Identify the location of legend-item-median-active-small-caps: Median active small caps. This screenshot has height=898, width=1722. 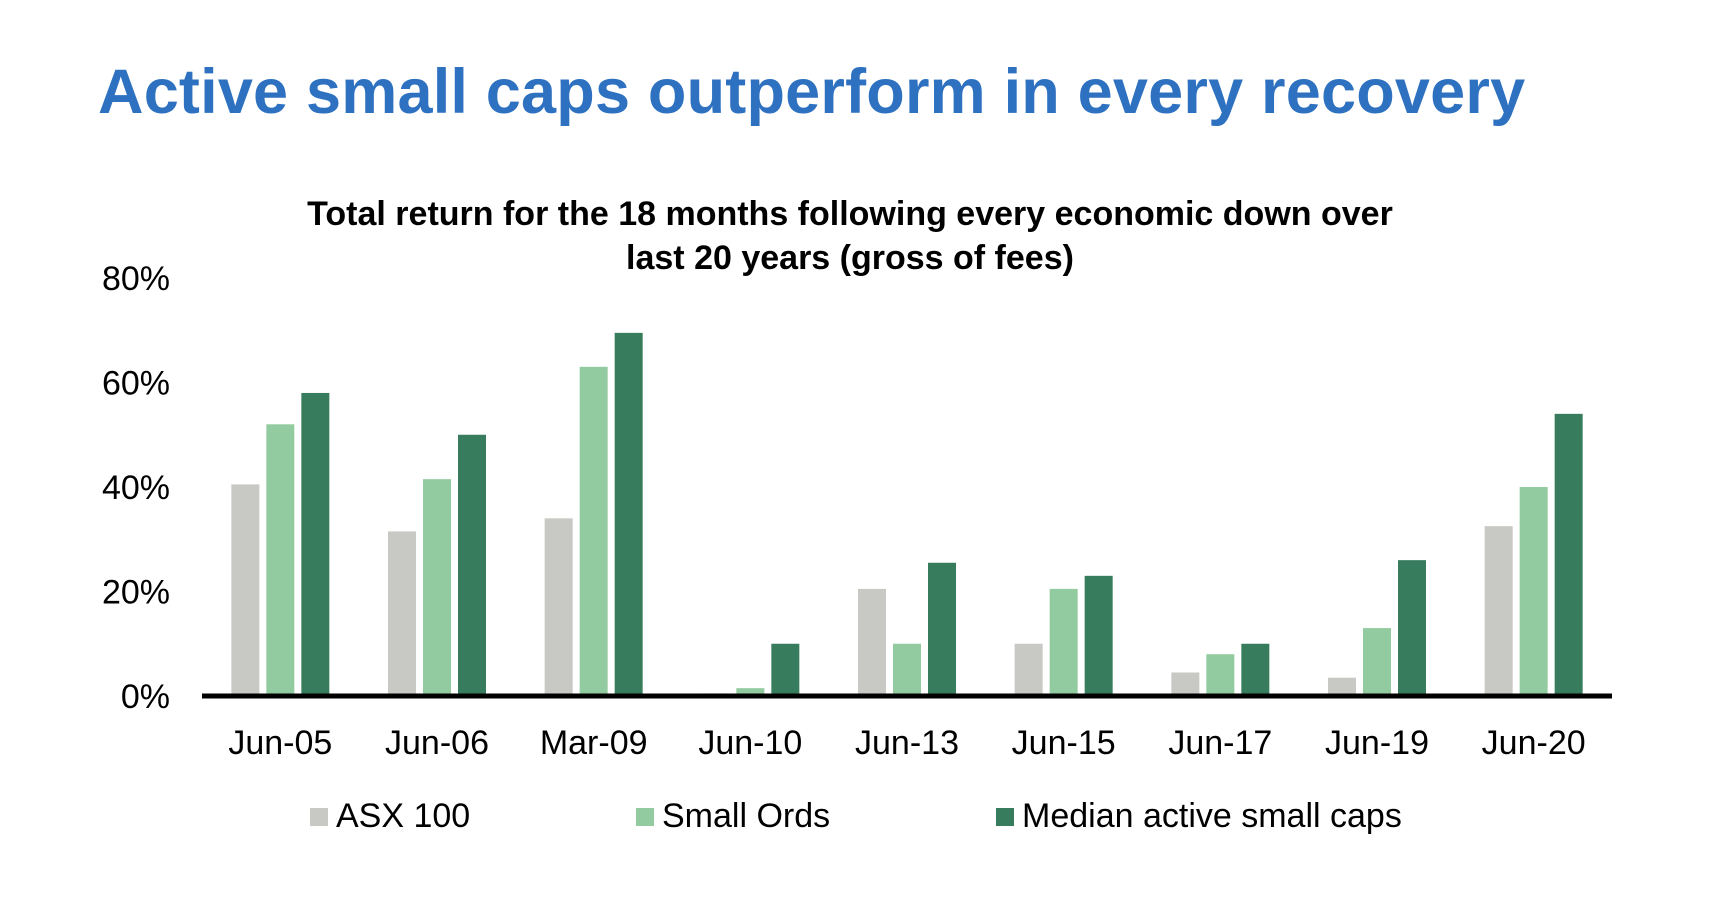
(1199, 816).